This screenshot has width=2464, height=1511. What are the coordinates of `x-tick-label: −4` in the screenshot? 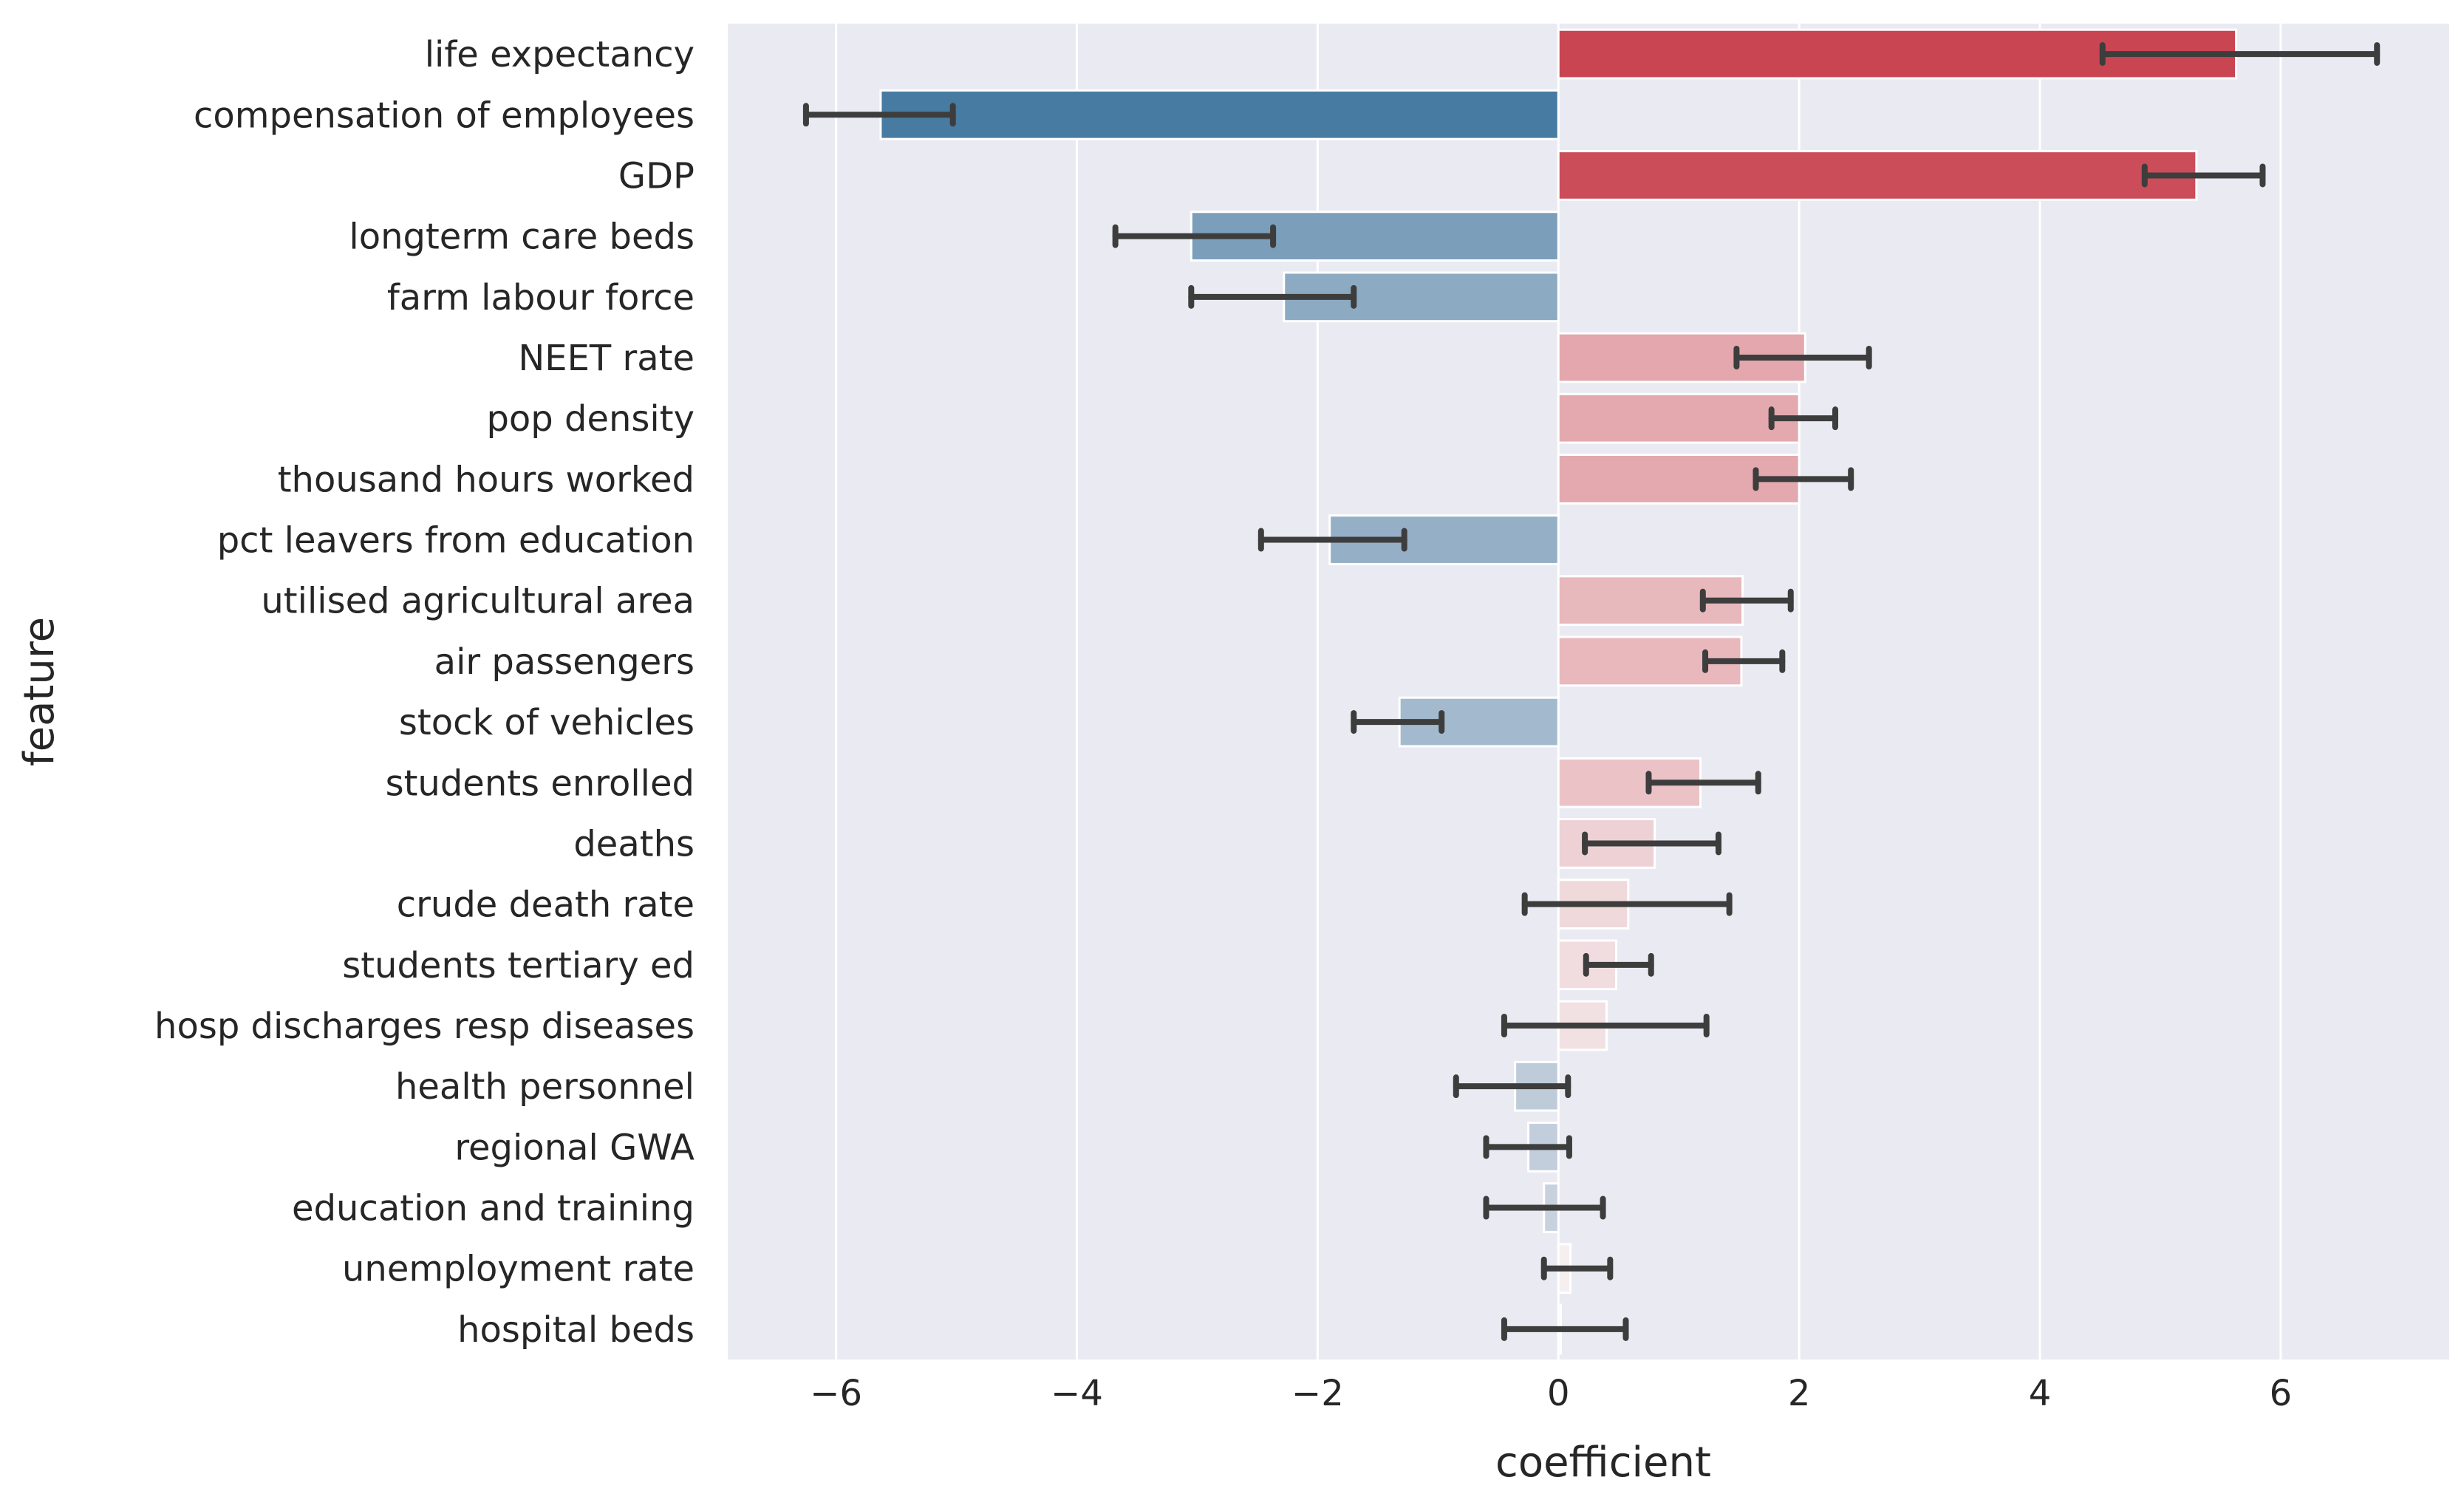 It's located at (1077, 1394).